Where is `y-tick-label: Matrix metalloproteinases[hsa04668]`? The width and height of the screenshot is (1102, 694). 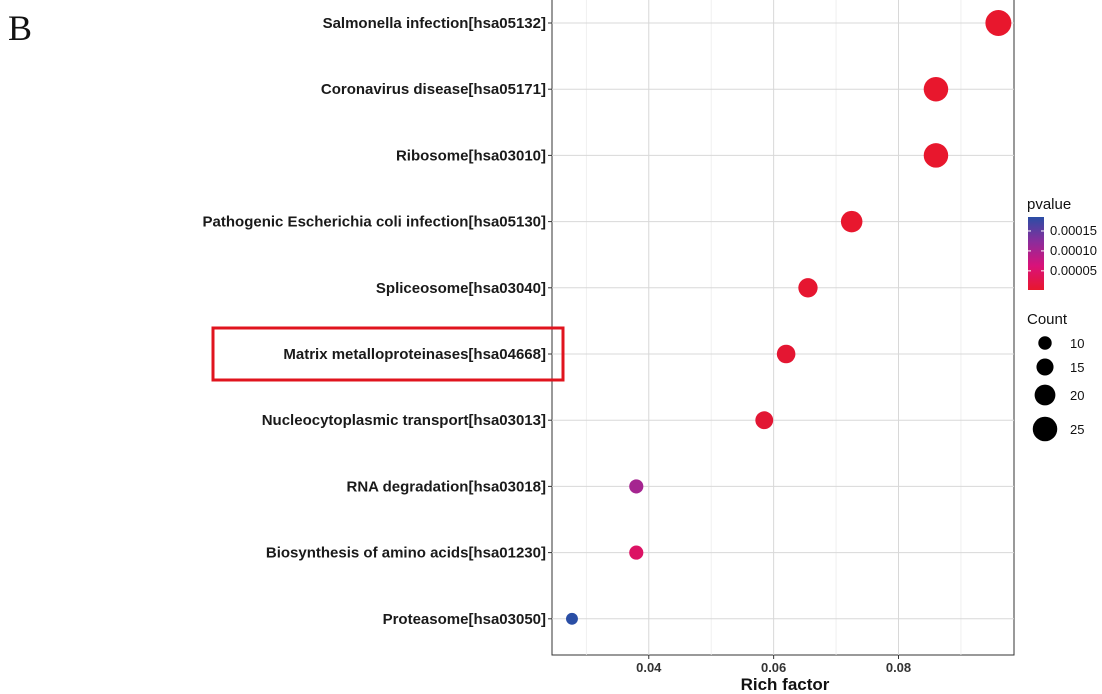 y-tick-label: Matrix metalloproteinases[hsa04668] is located at coordinates (414, 354).